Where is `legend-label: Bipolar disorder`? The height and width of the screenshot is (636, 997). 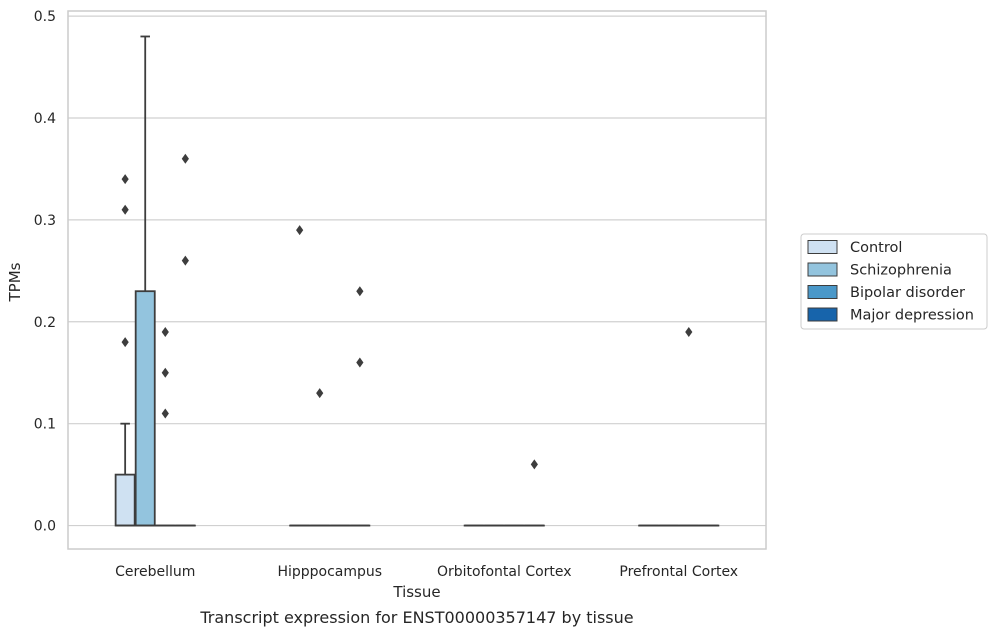 legend-label: Bipolar disorder is located at coordinates (907, 293).